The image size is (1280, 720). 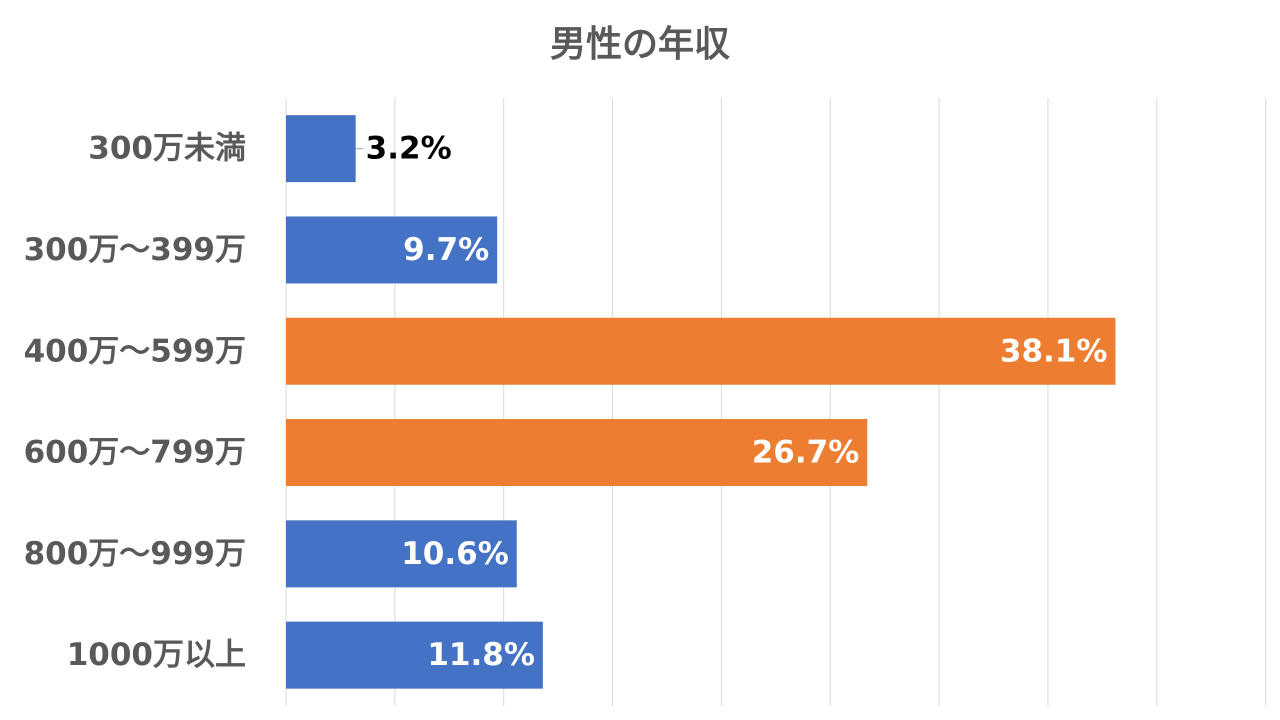 I want to click on category-label-3: 400万～599万, so click(x=135, y=351).